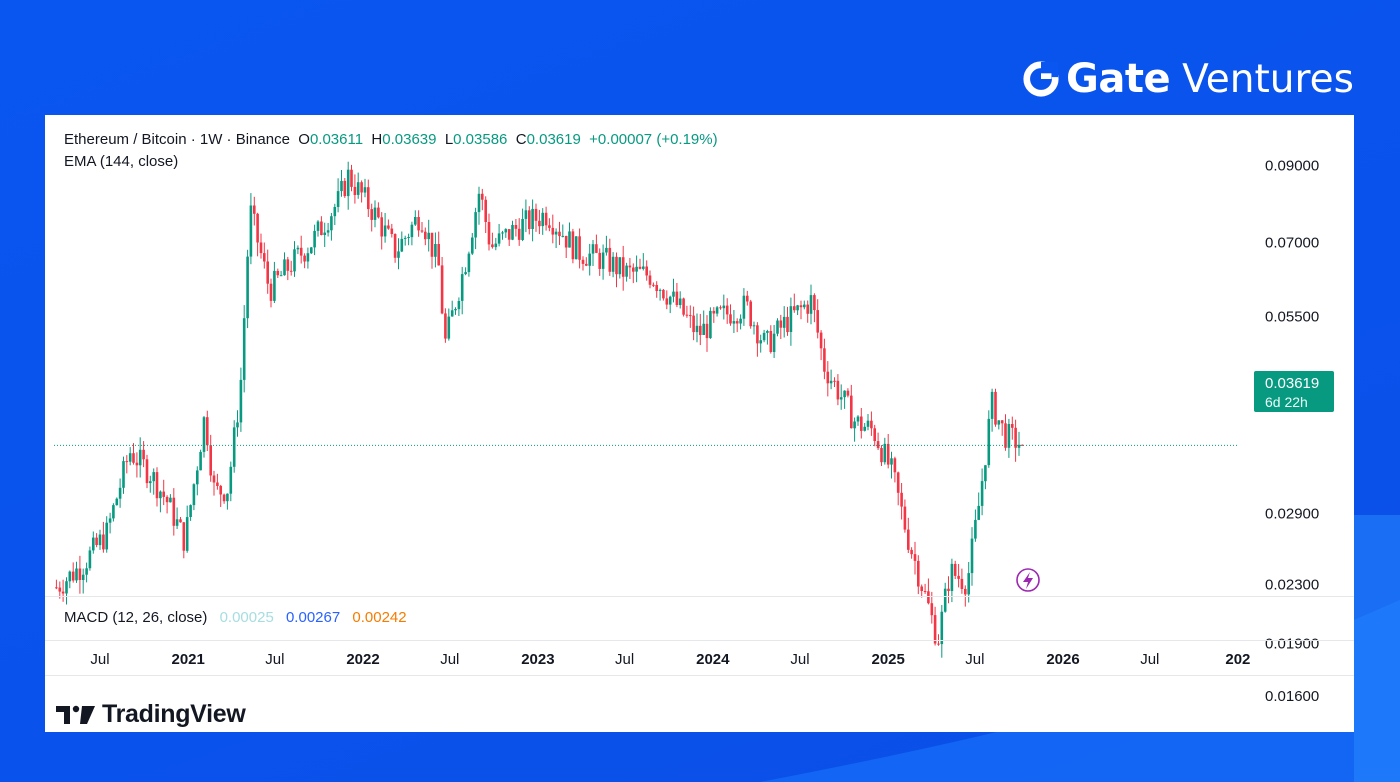 The width and height of the screenshot is (1400, 782). Describe the element at coordinates (1292, 317) in the screenshot. I see `price-tick-label: 0.05500` at that location.